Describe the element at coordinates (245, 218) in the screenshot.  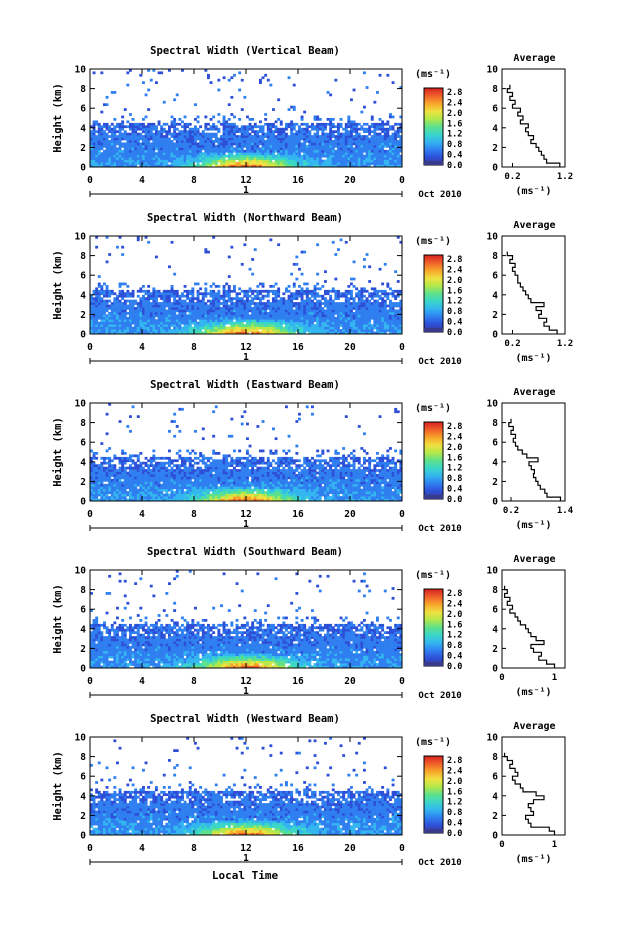
I see `panel-title: Spectral Width (Northward Beam)` at that location.